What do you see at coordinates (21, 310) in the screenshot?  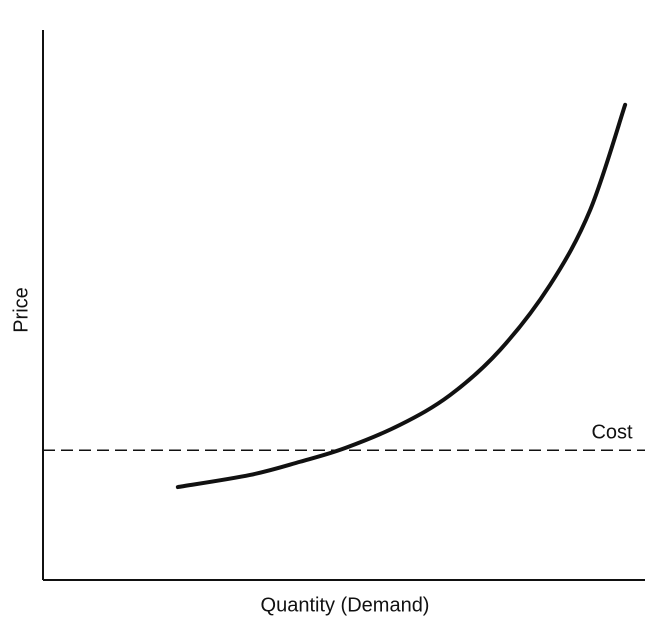 I see `y-axis-label: Price` at bounding box center [21, 310].